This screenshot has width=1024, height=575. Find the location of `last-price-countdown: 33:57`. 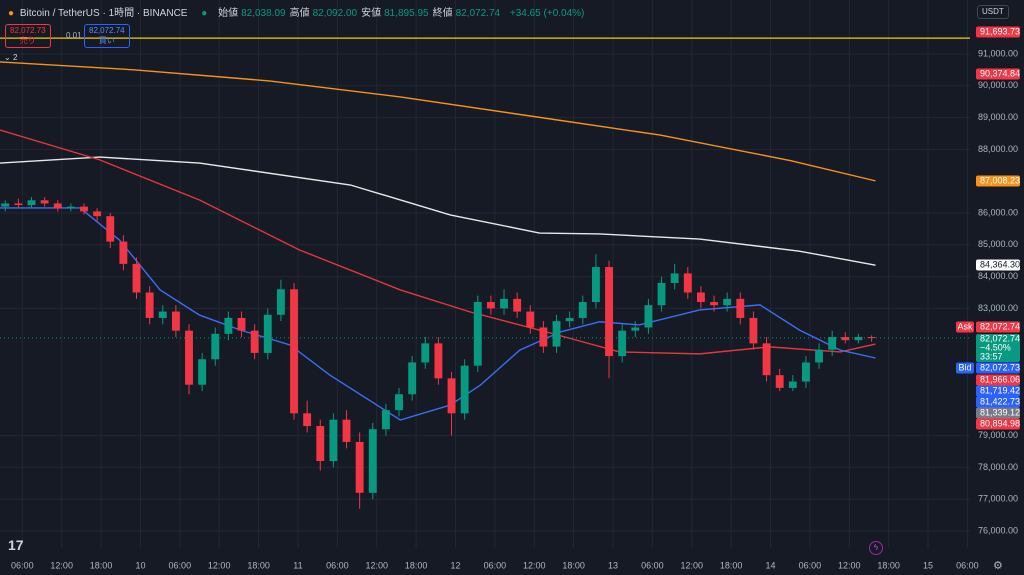

last-price-countdown: 33:57 is located at coordinates (991, 356).